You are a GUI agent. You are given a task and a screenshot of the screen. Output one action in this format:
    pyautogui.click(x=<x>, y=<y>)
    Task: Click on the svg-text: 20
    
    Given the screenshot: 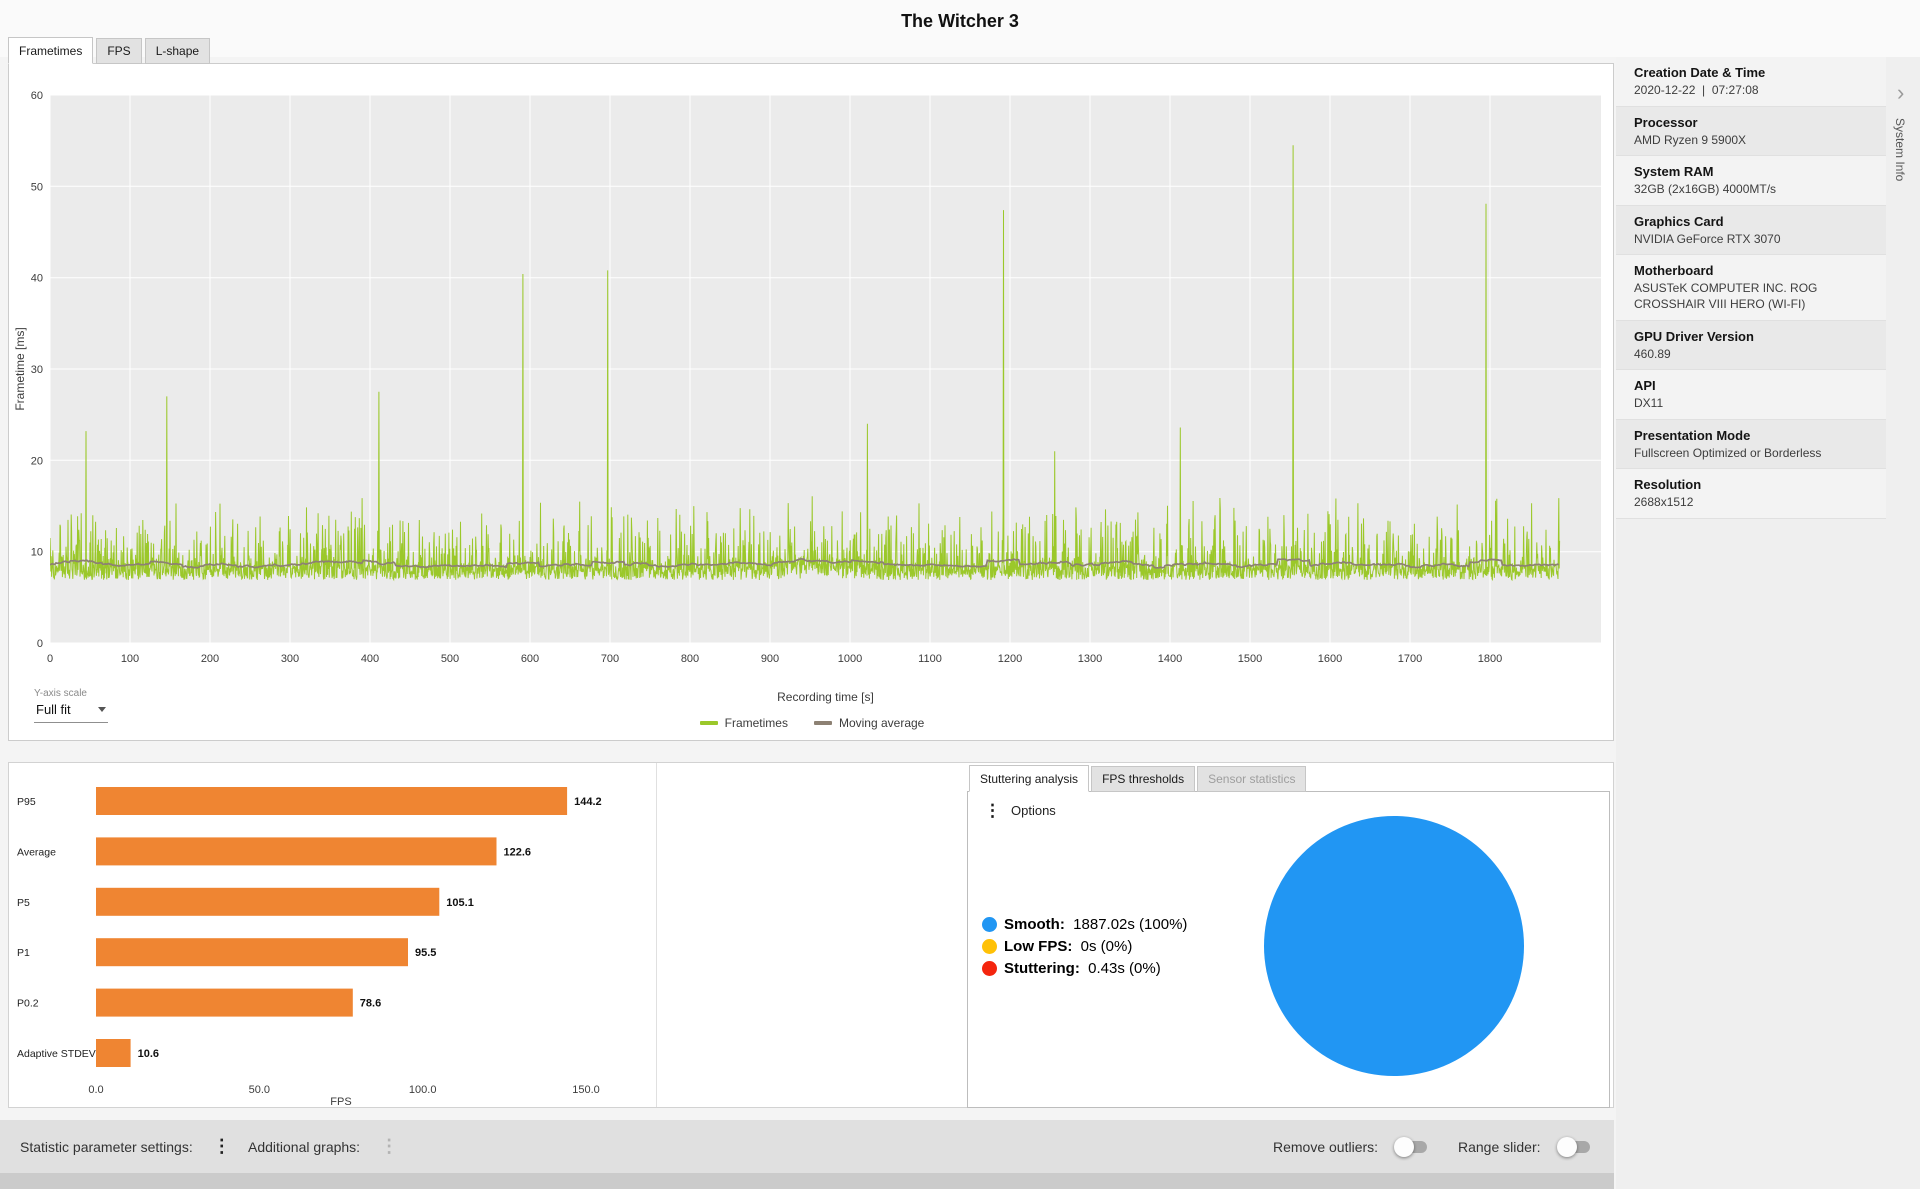 What is the action you would take?
    pyautogui.click(x=37, y=461)
    